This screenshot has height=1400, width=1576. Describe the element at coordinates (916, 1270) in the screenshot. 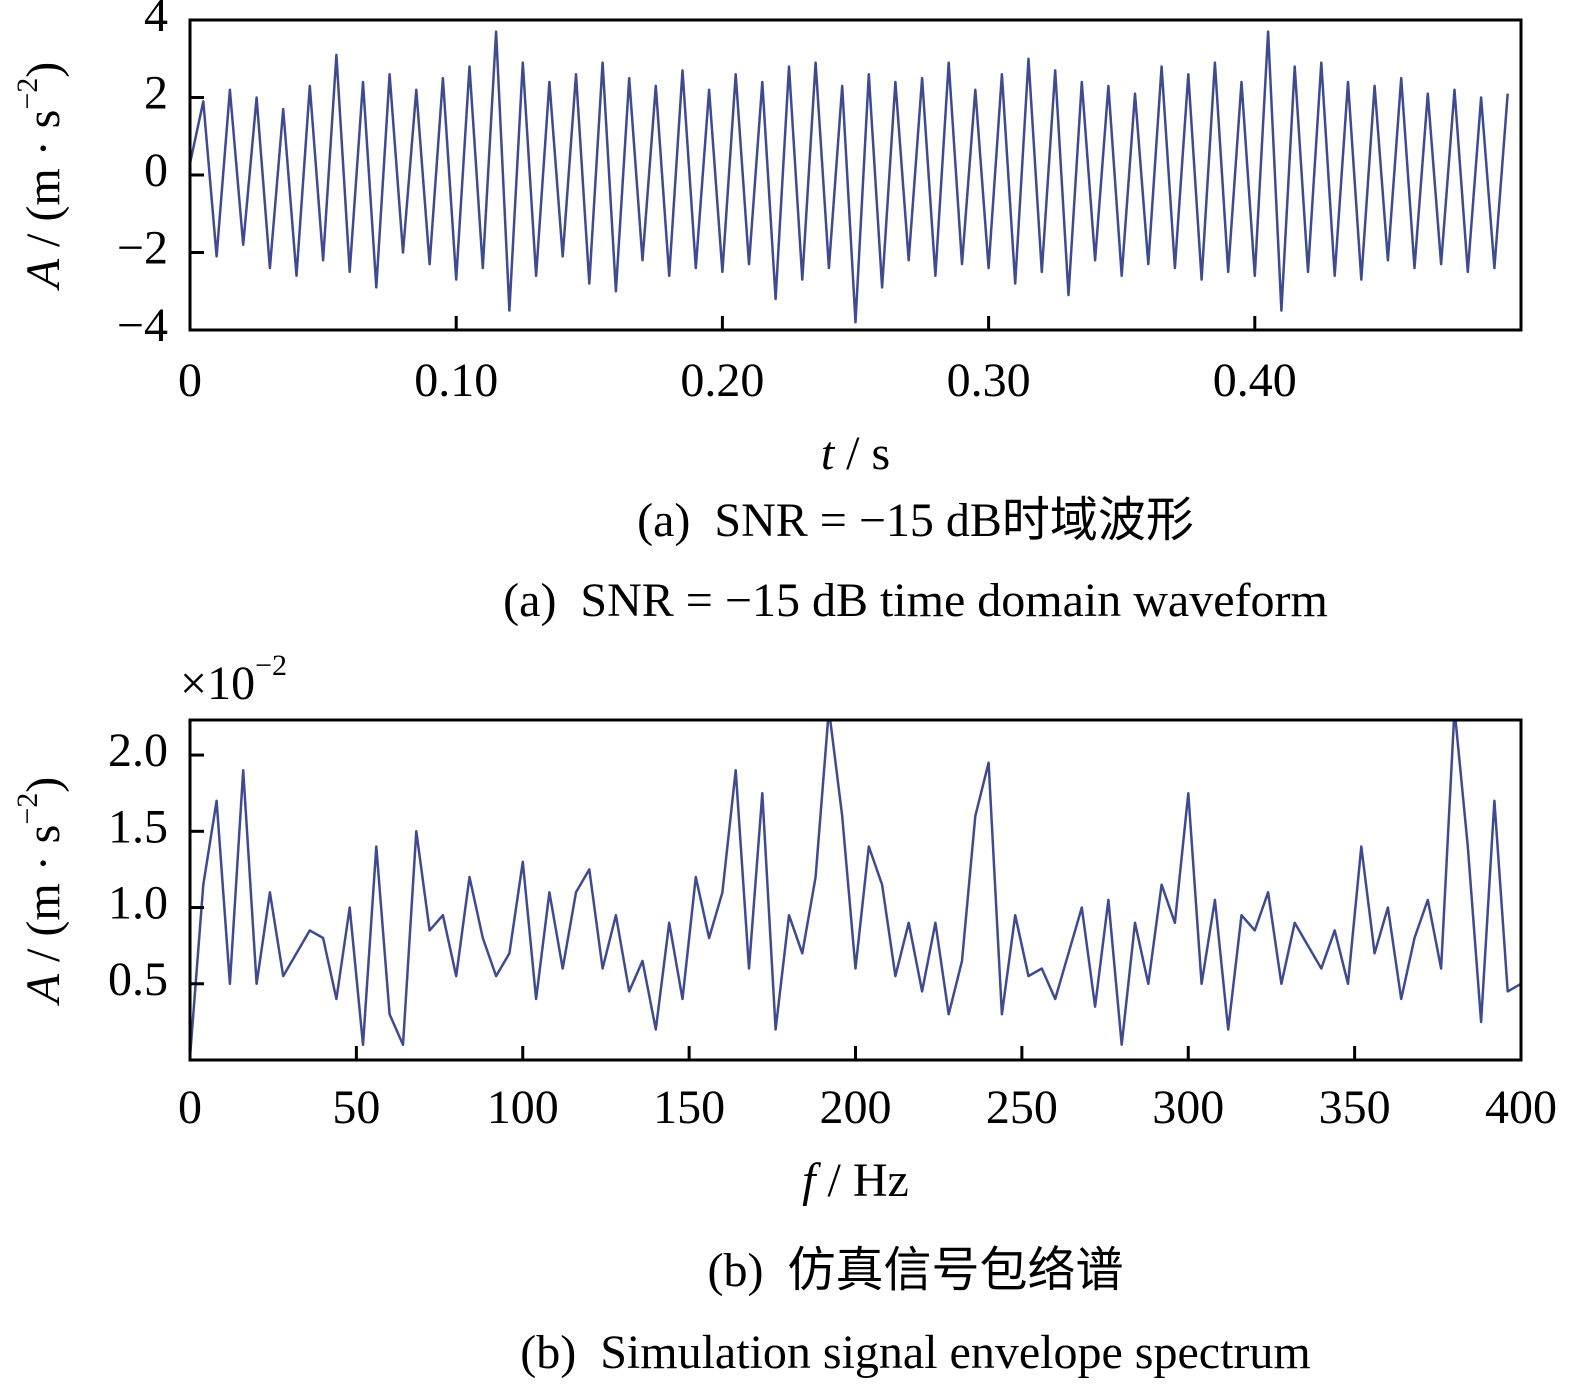

I see `caption: (b) 仿真信号包络谱` at that location.